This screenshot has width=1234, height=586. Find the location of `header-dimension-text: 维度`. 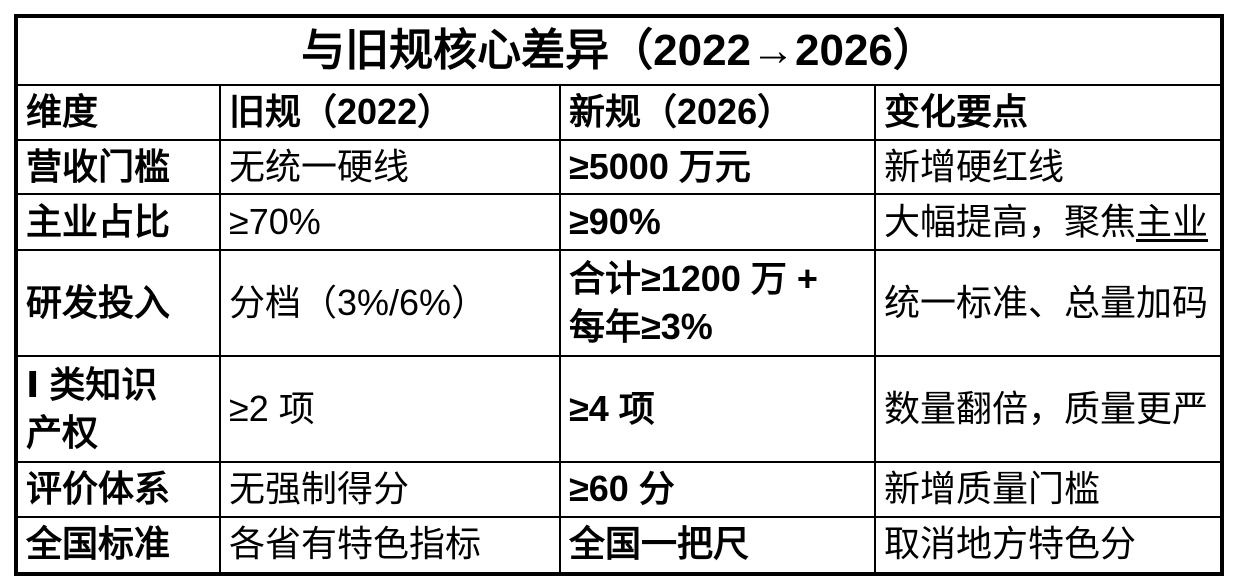

header-dimension-text: 维度 is located at coordinates (62, 111).